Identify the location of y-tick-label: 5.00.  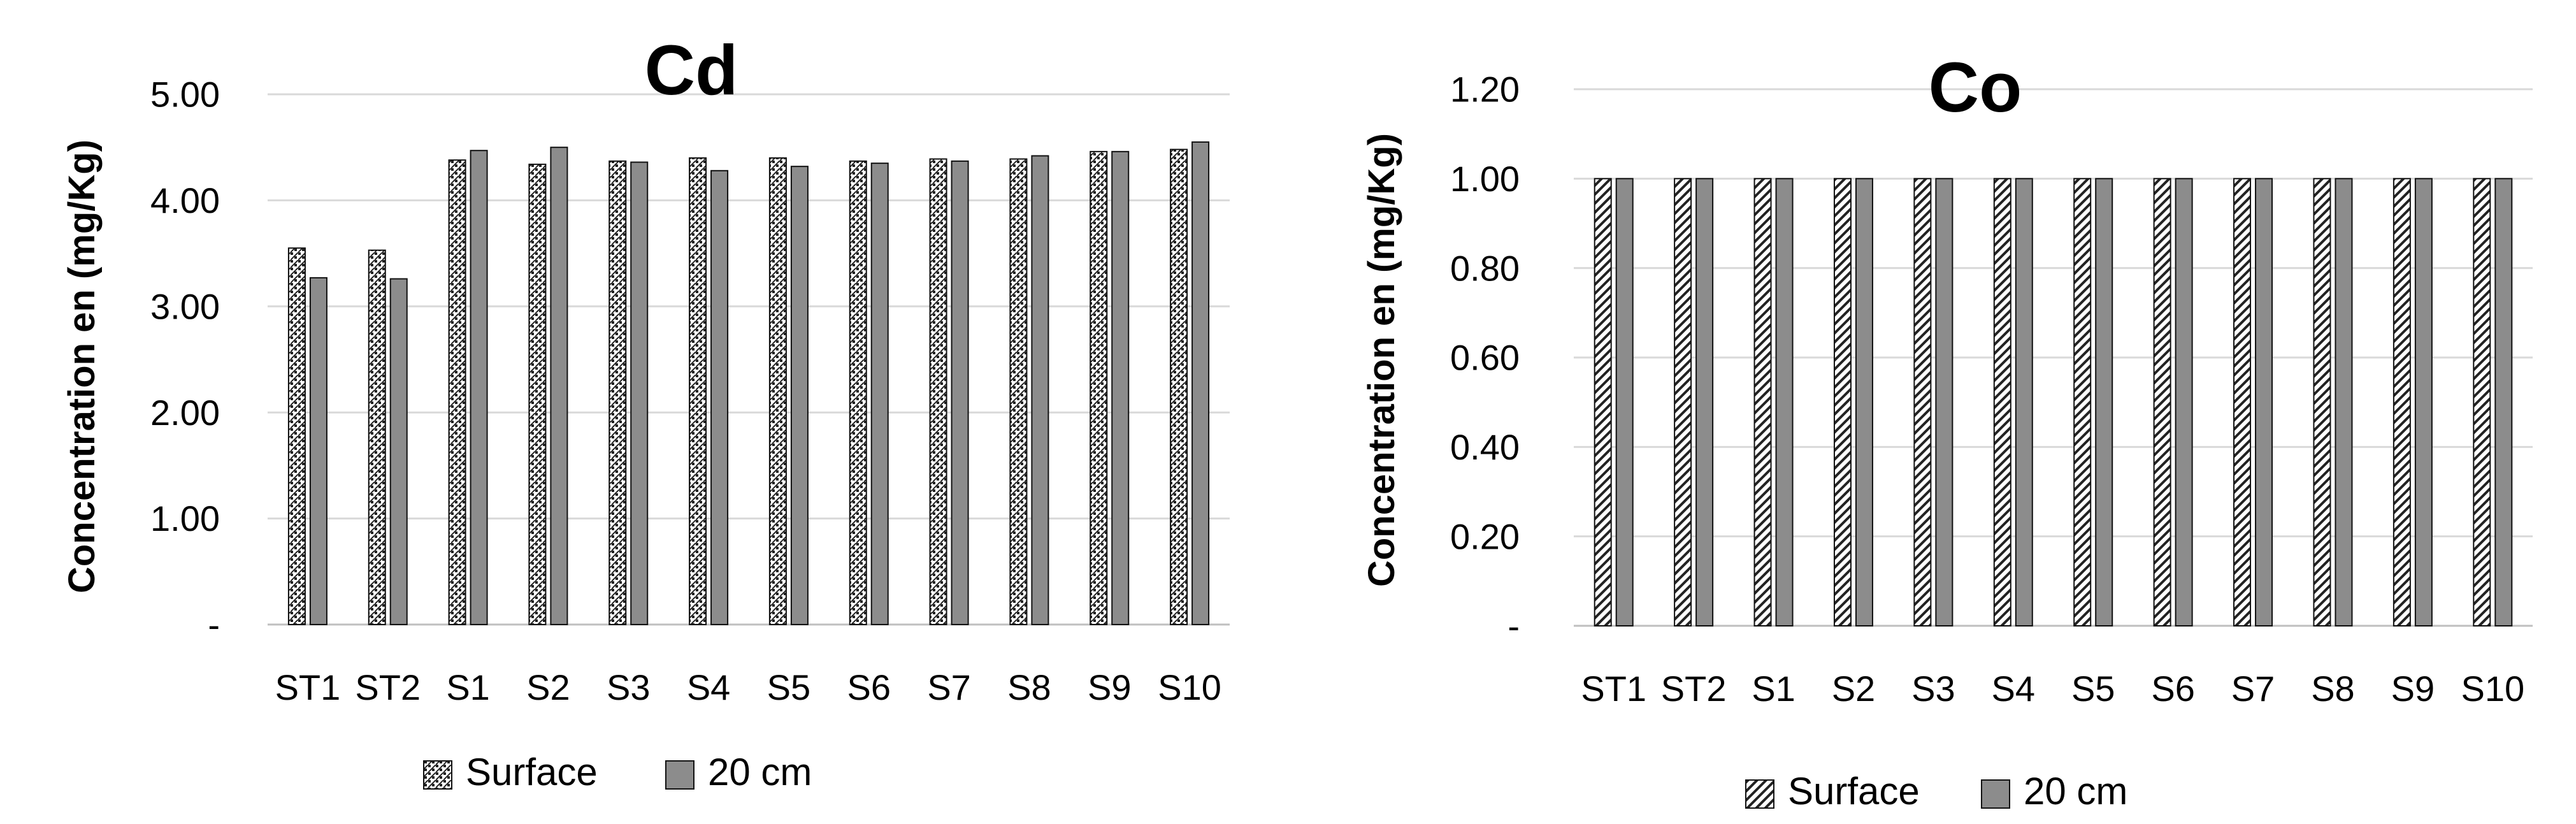
(185, 95).